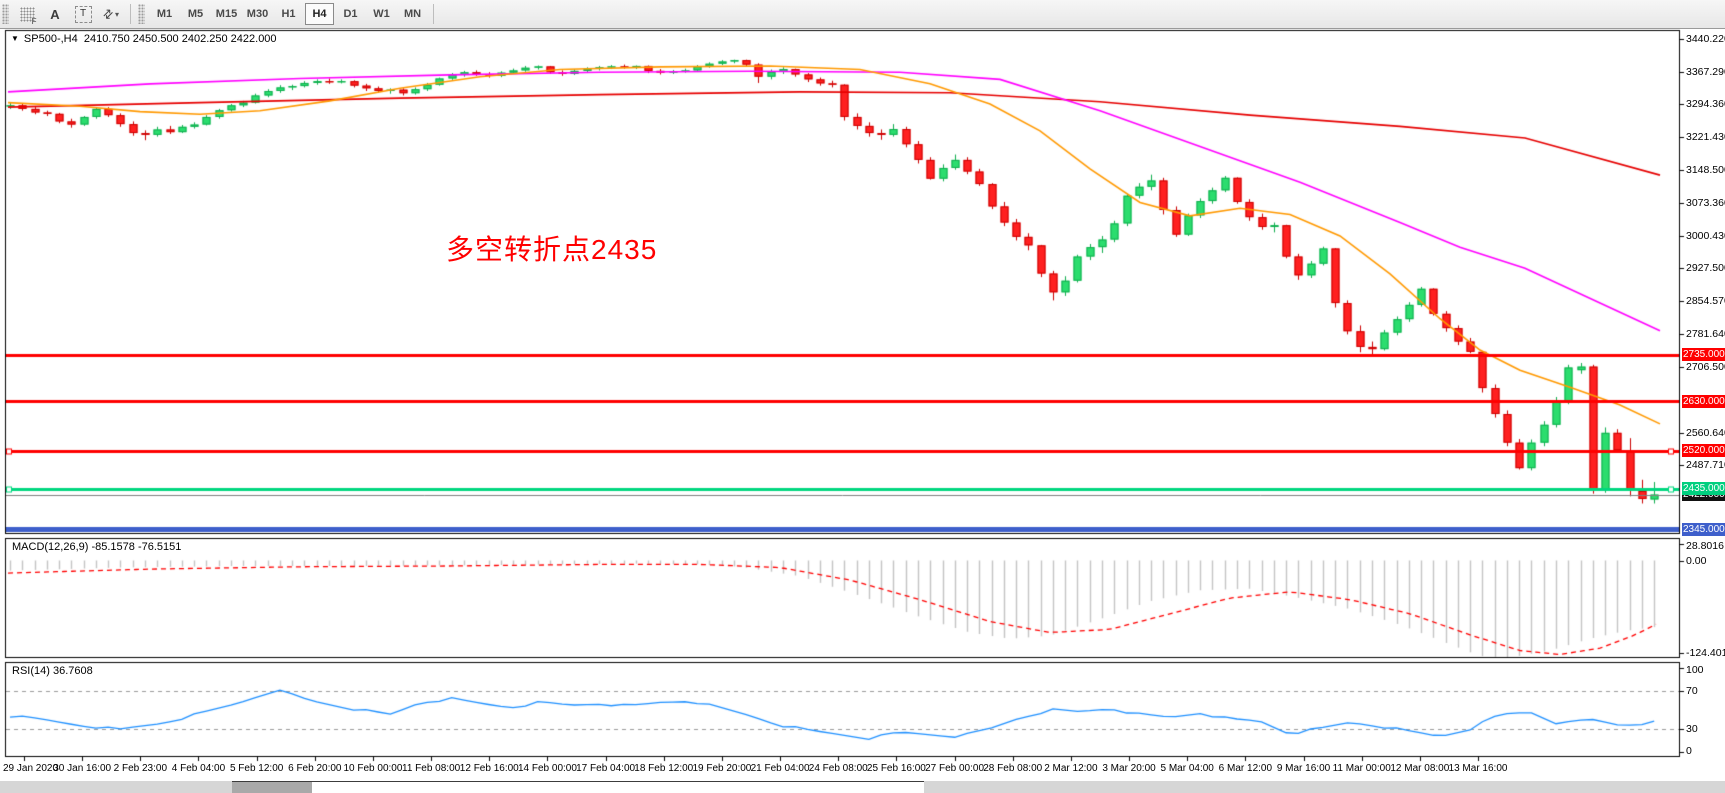 Image resolution: width=1725 pixels, height=793 pixels. I want to click on price-axis-label: 3073.360, so click(1705, 203).